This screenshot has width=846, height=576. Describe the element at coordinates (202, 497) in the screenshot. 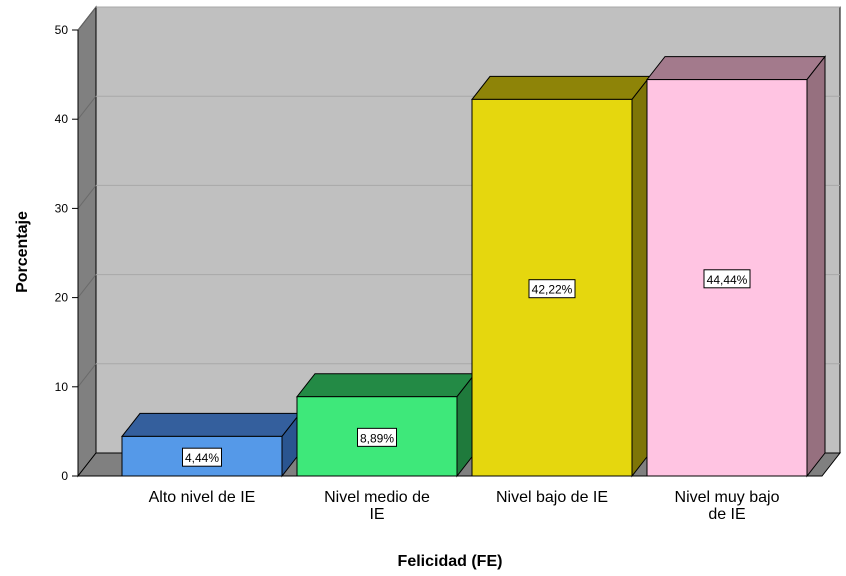

I see `x-tick-label: Alto nivel de IE` at that location.